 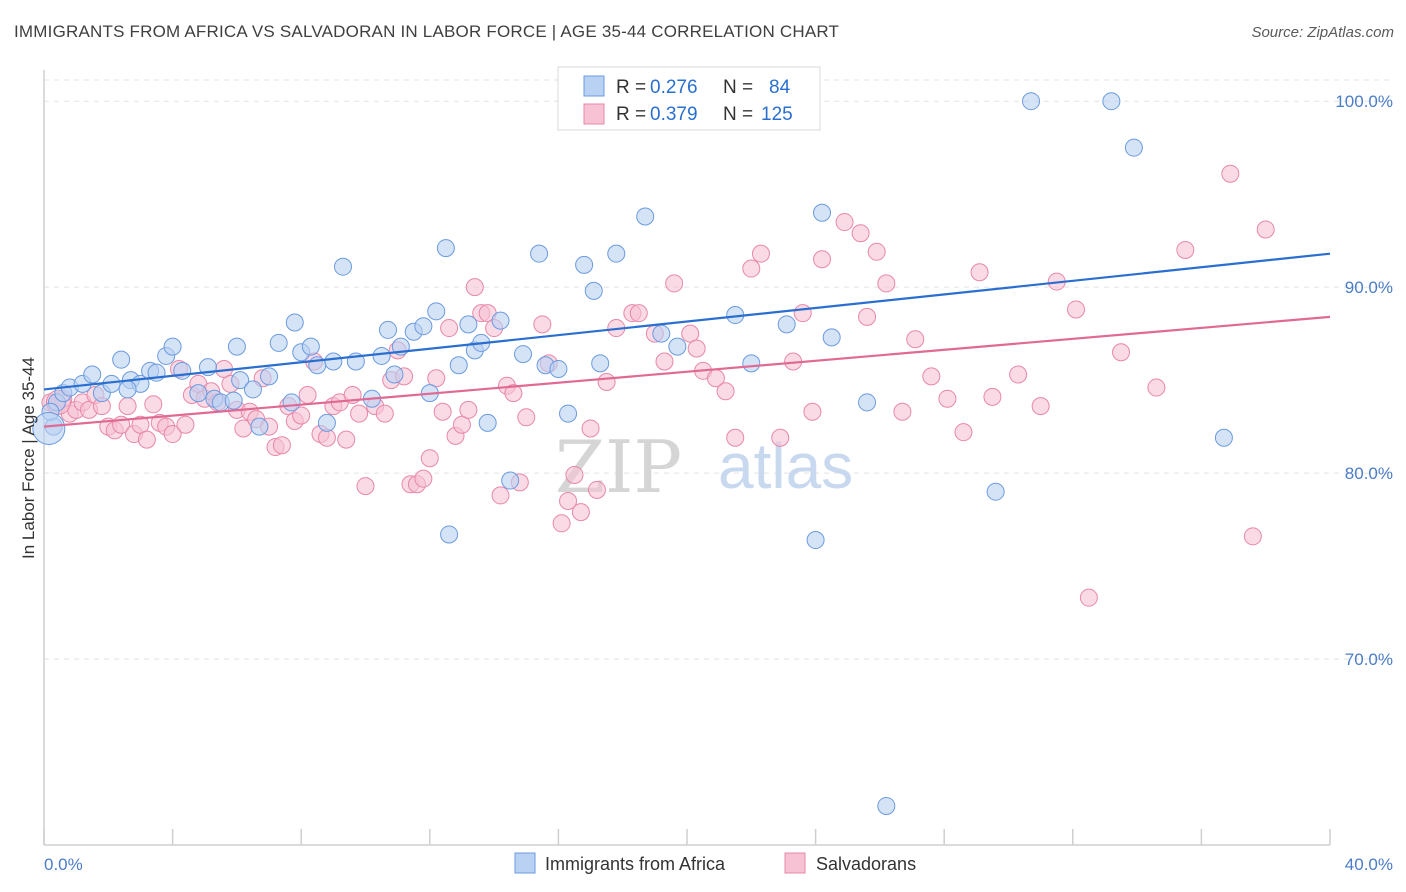 What do you see at coordinates (780, 87) in the screenshot?
I see `legend-n-value-blue: 84` at bounding box center [780, 87].